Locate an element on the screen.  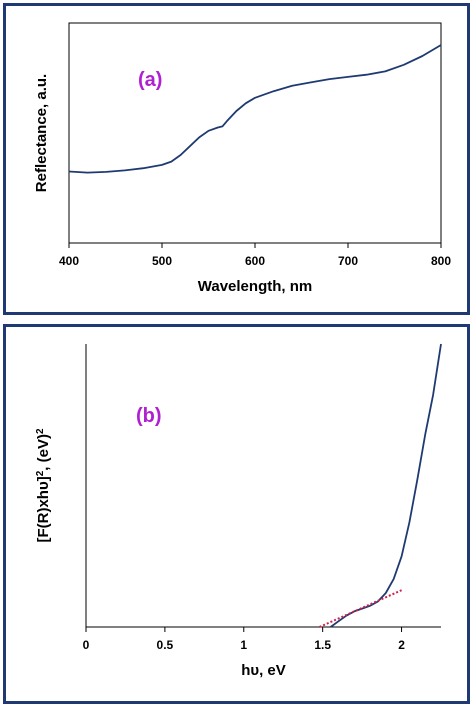
panel-label: (a) is located at coordinates (150, 80).